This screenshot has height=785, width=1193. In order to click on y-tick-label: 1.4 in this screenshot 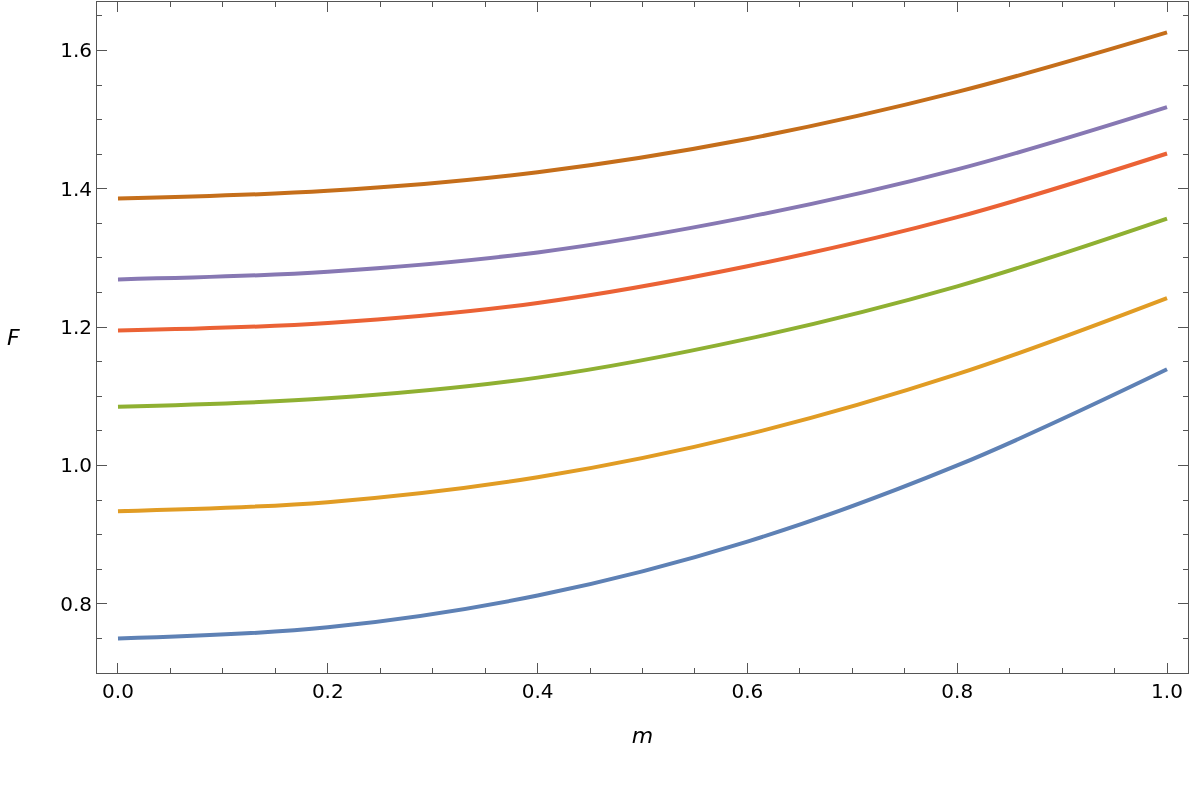, I will do `click(76, 188)`.